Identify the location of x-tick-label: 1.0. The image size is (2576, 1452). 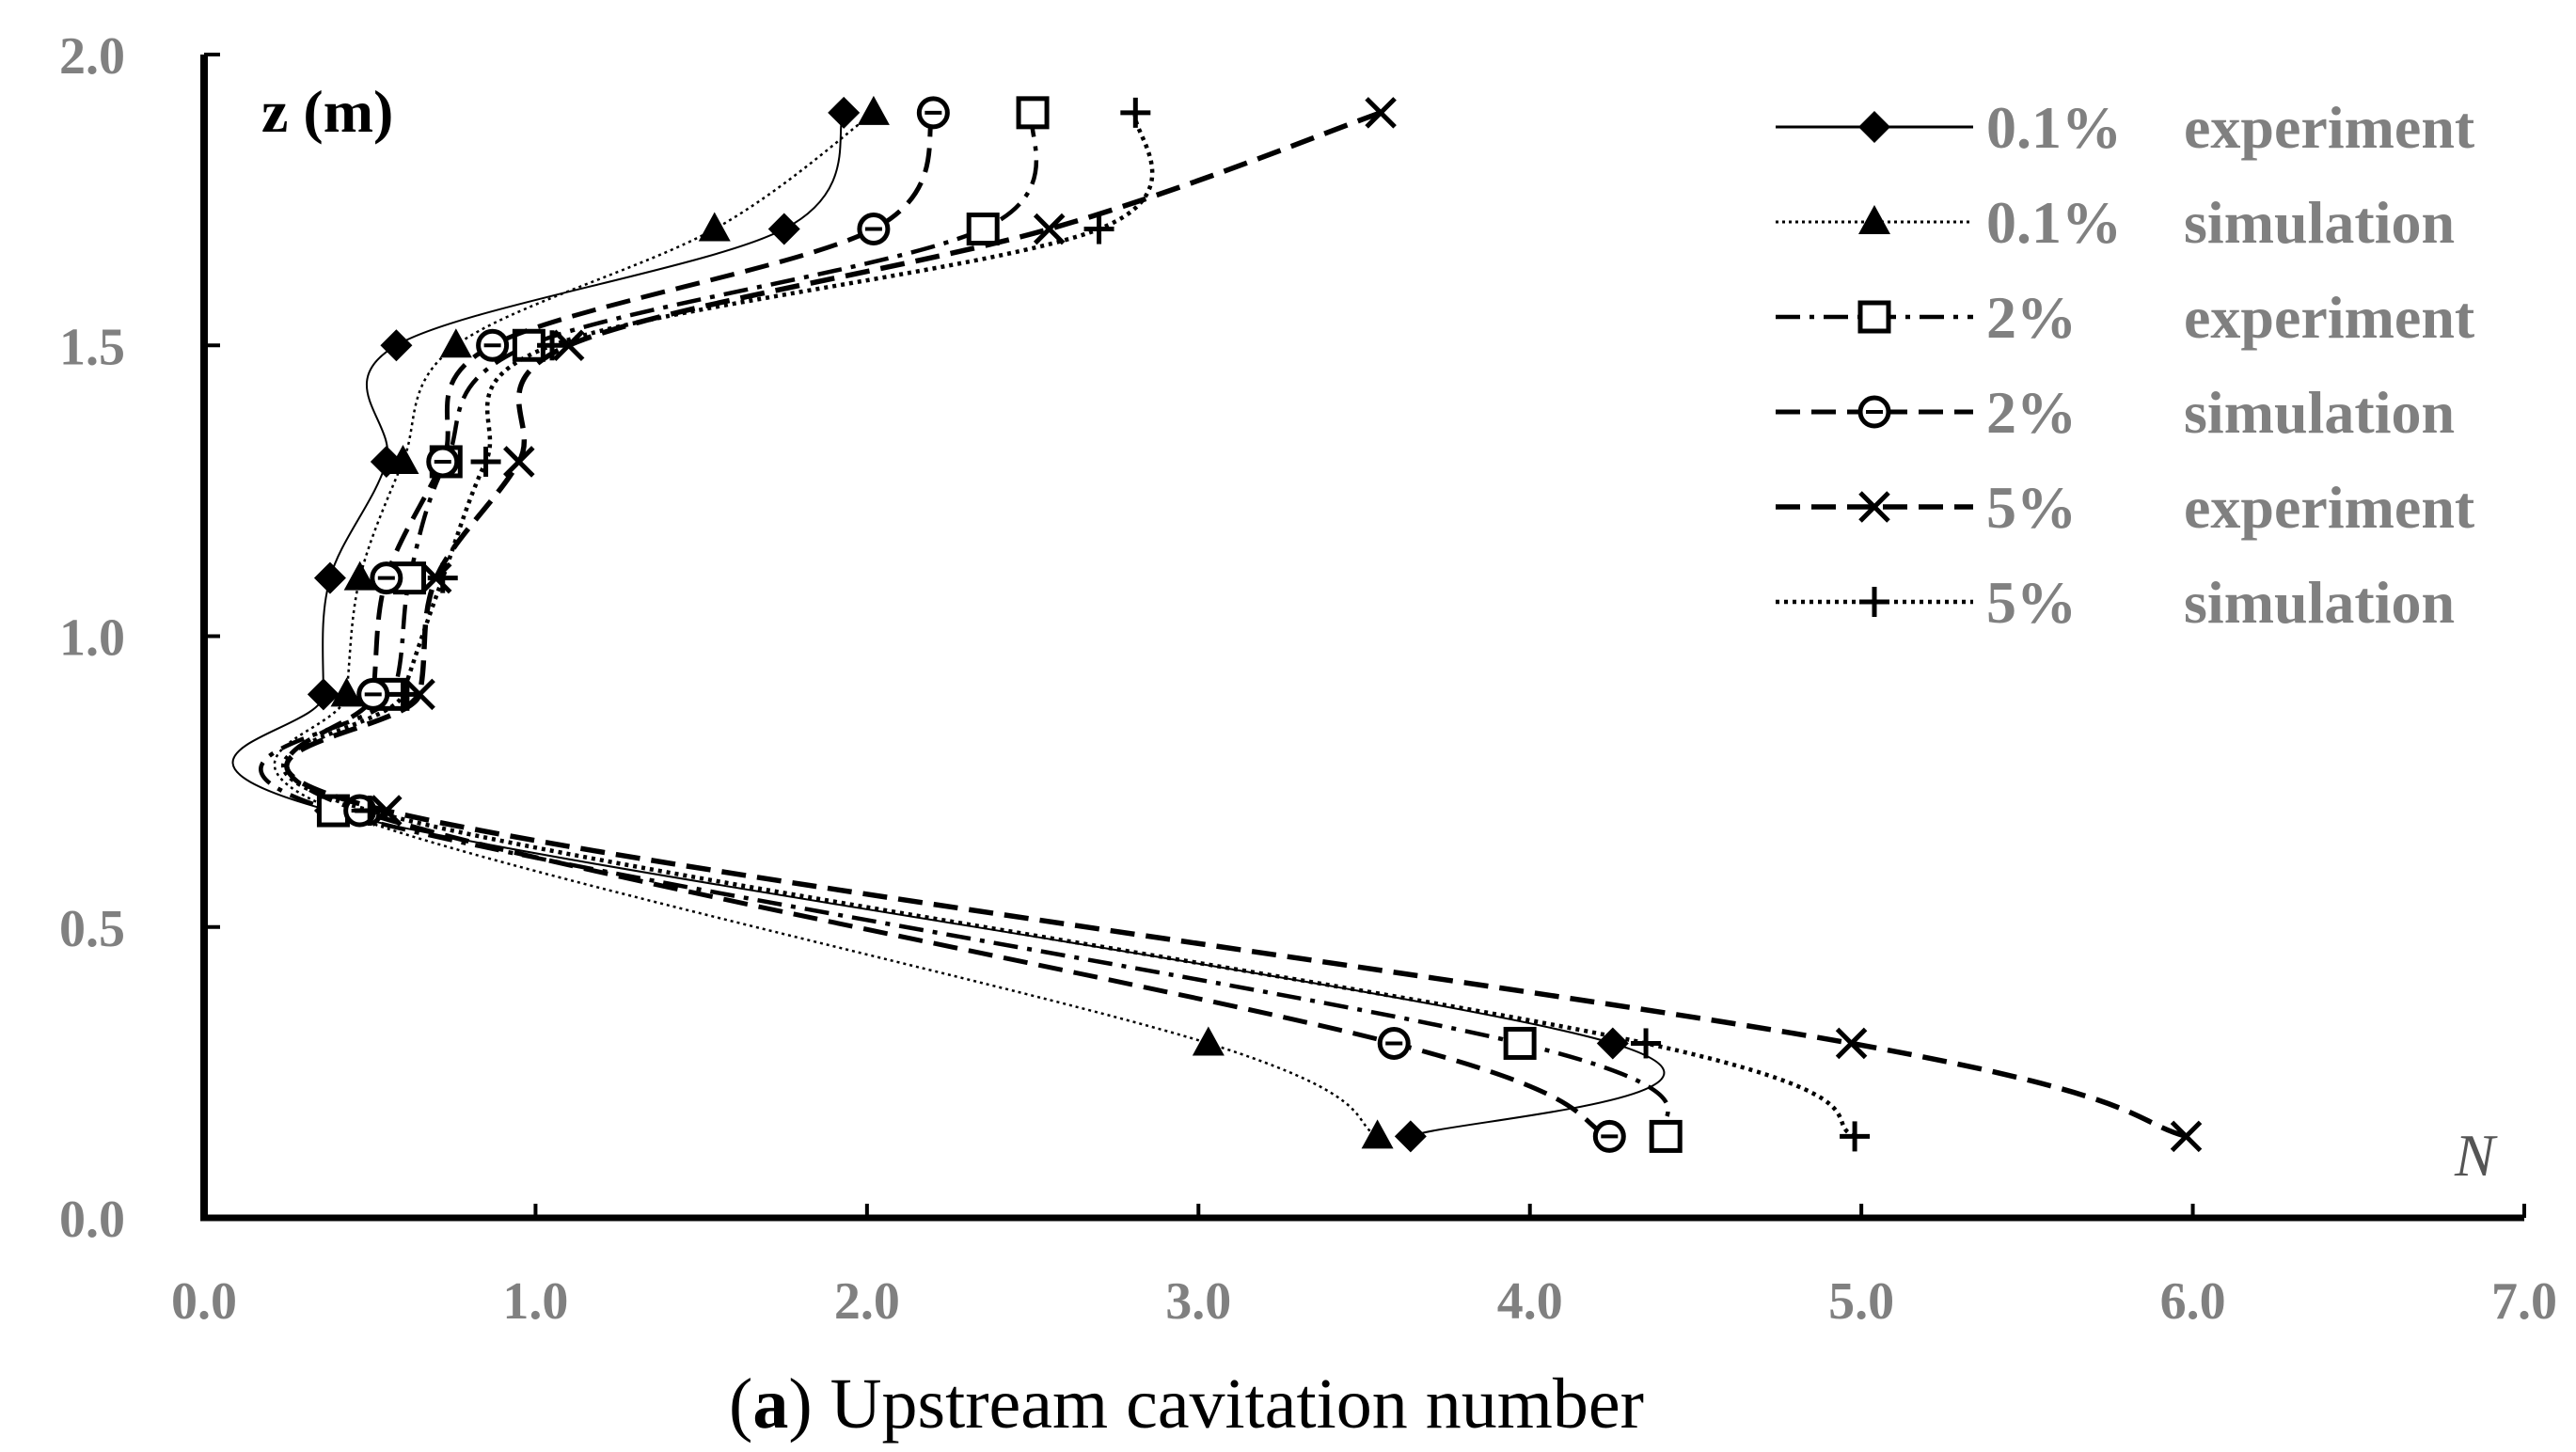
(535, 1301).